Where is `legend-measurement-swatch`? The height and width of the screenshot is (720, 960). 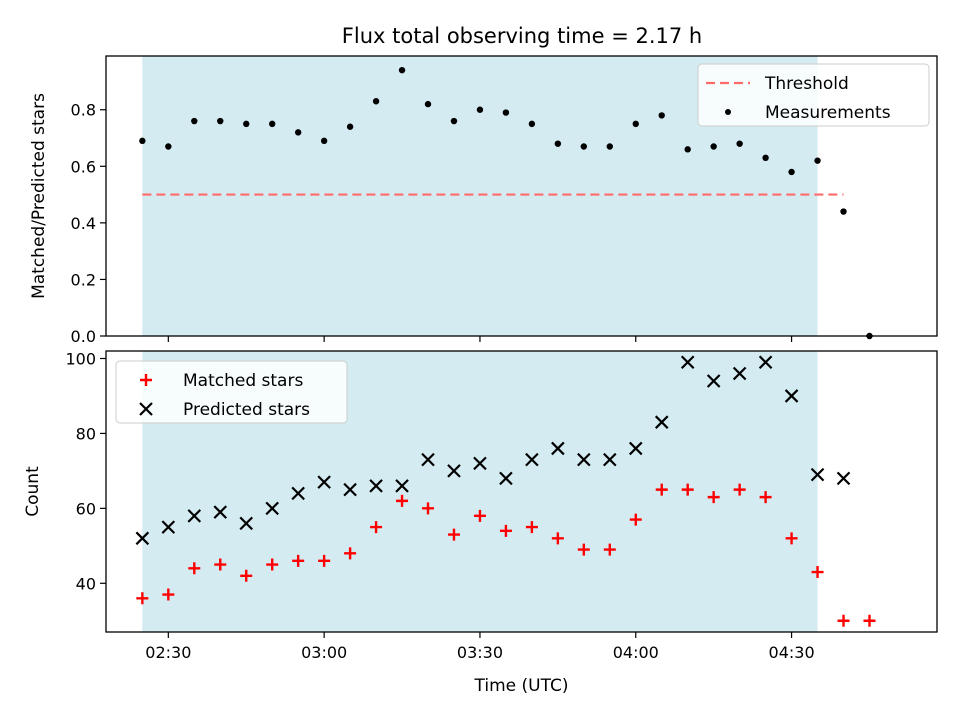
legend-measurement-swatch is located at coordinates (728, 112).